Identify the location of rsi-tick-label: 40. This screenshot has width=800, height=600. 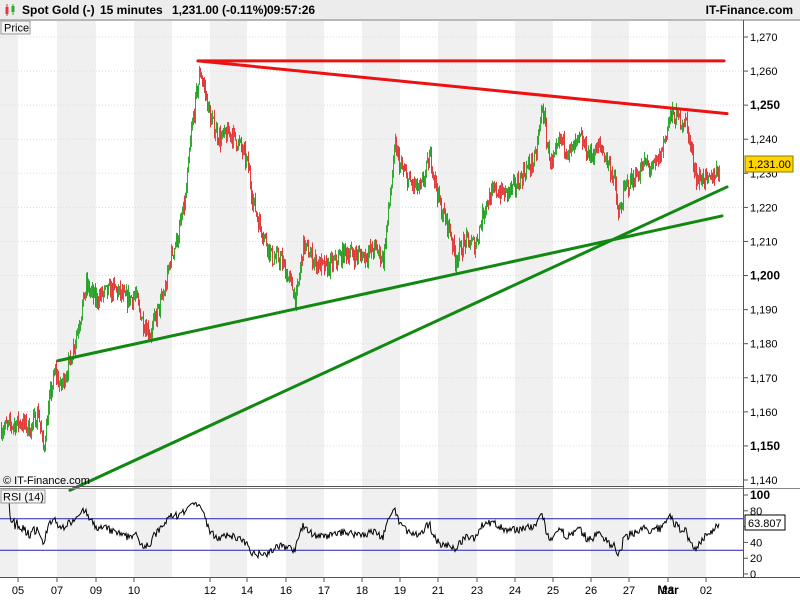
(756, 543).